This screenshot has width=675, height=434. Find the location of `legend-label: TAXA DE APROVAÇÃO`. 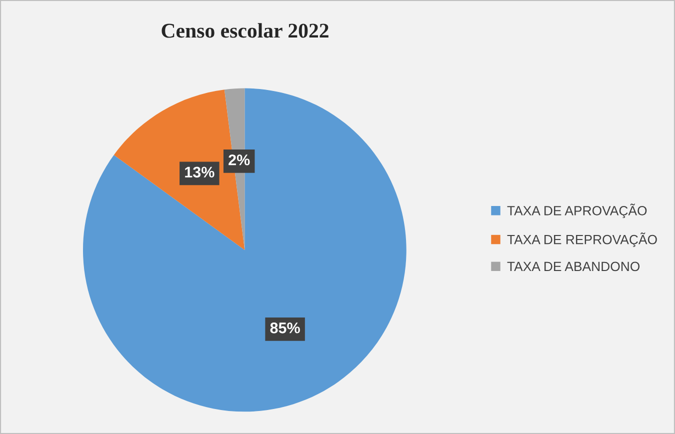

legend-label: TAXA DE APROVAÇÃO is located at coordinates (577, 211).